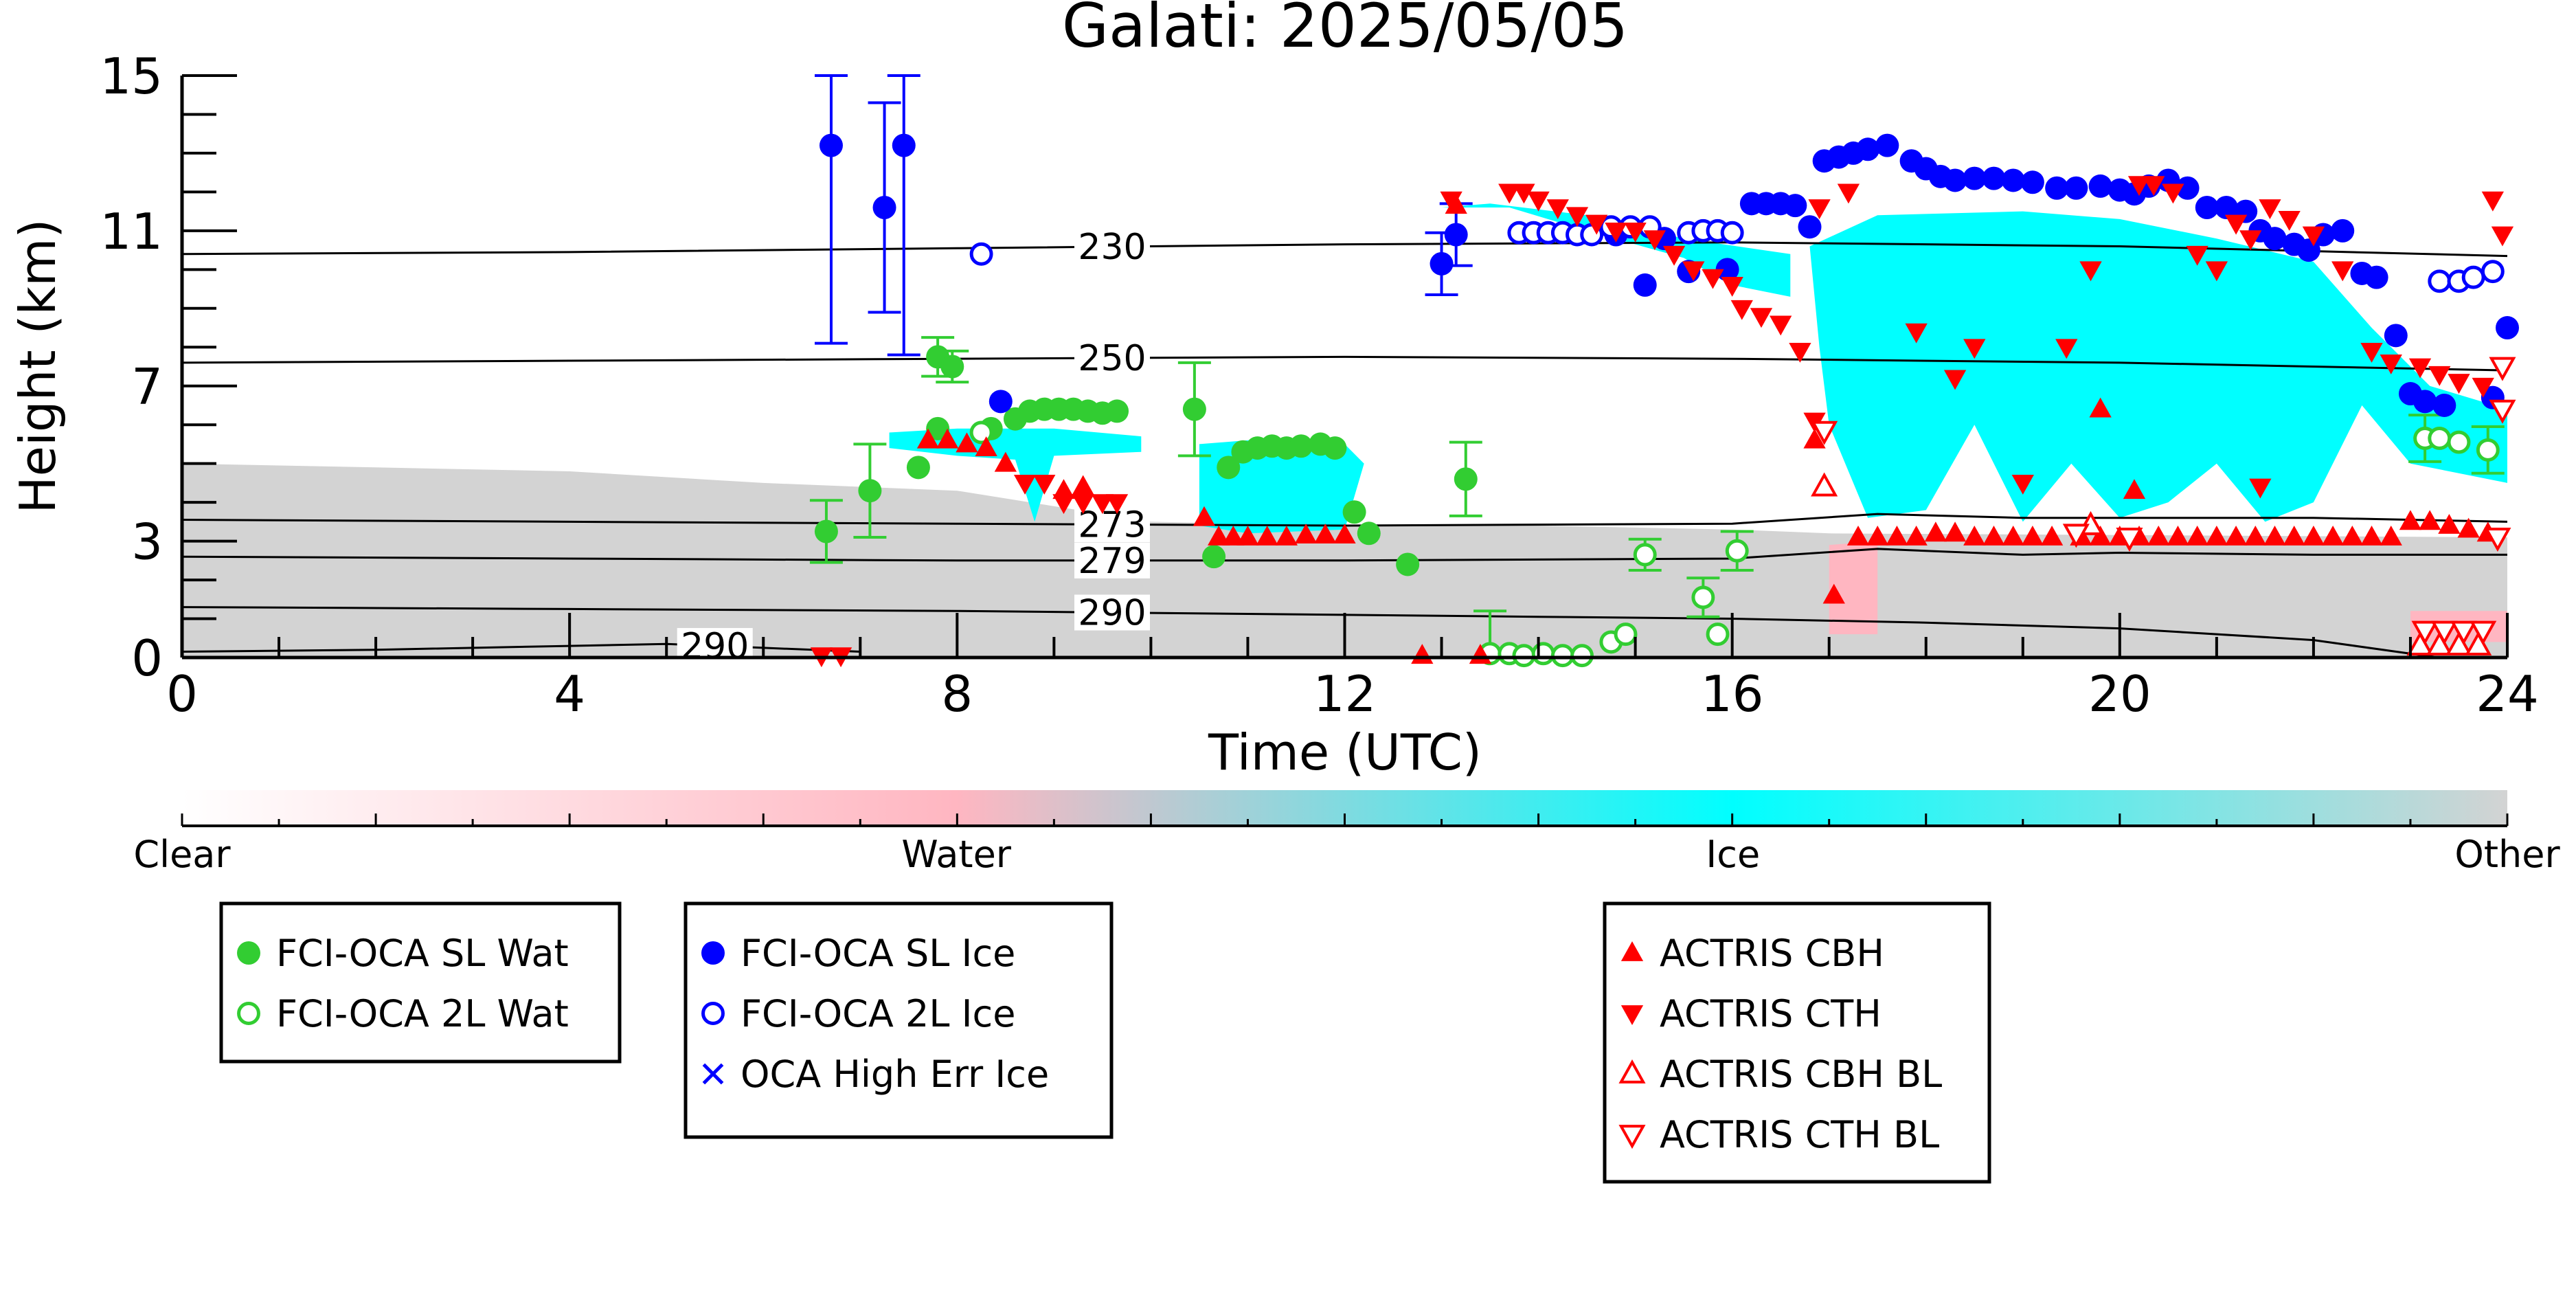 Image resolution: width=2576 pixels, height=1291 pixels. What do you see at coordinates (1112, 525) in the screenshot?
I see `isotherm-label-2: 273` at bounding box center [1112, 525].